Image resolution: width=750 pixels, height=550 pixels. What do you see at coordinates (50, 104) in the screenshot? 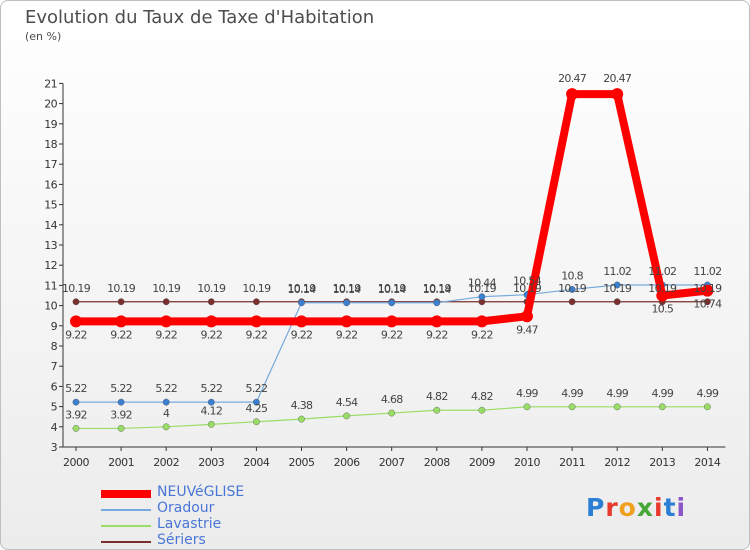
I see `y-tick-label: 20` at bounding box center [50, 104].